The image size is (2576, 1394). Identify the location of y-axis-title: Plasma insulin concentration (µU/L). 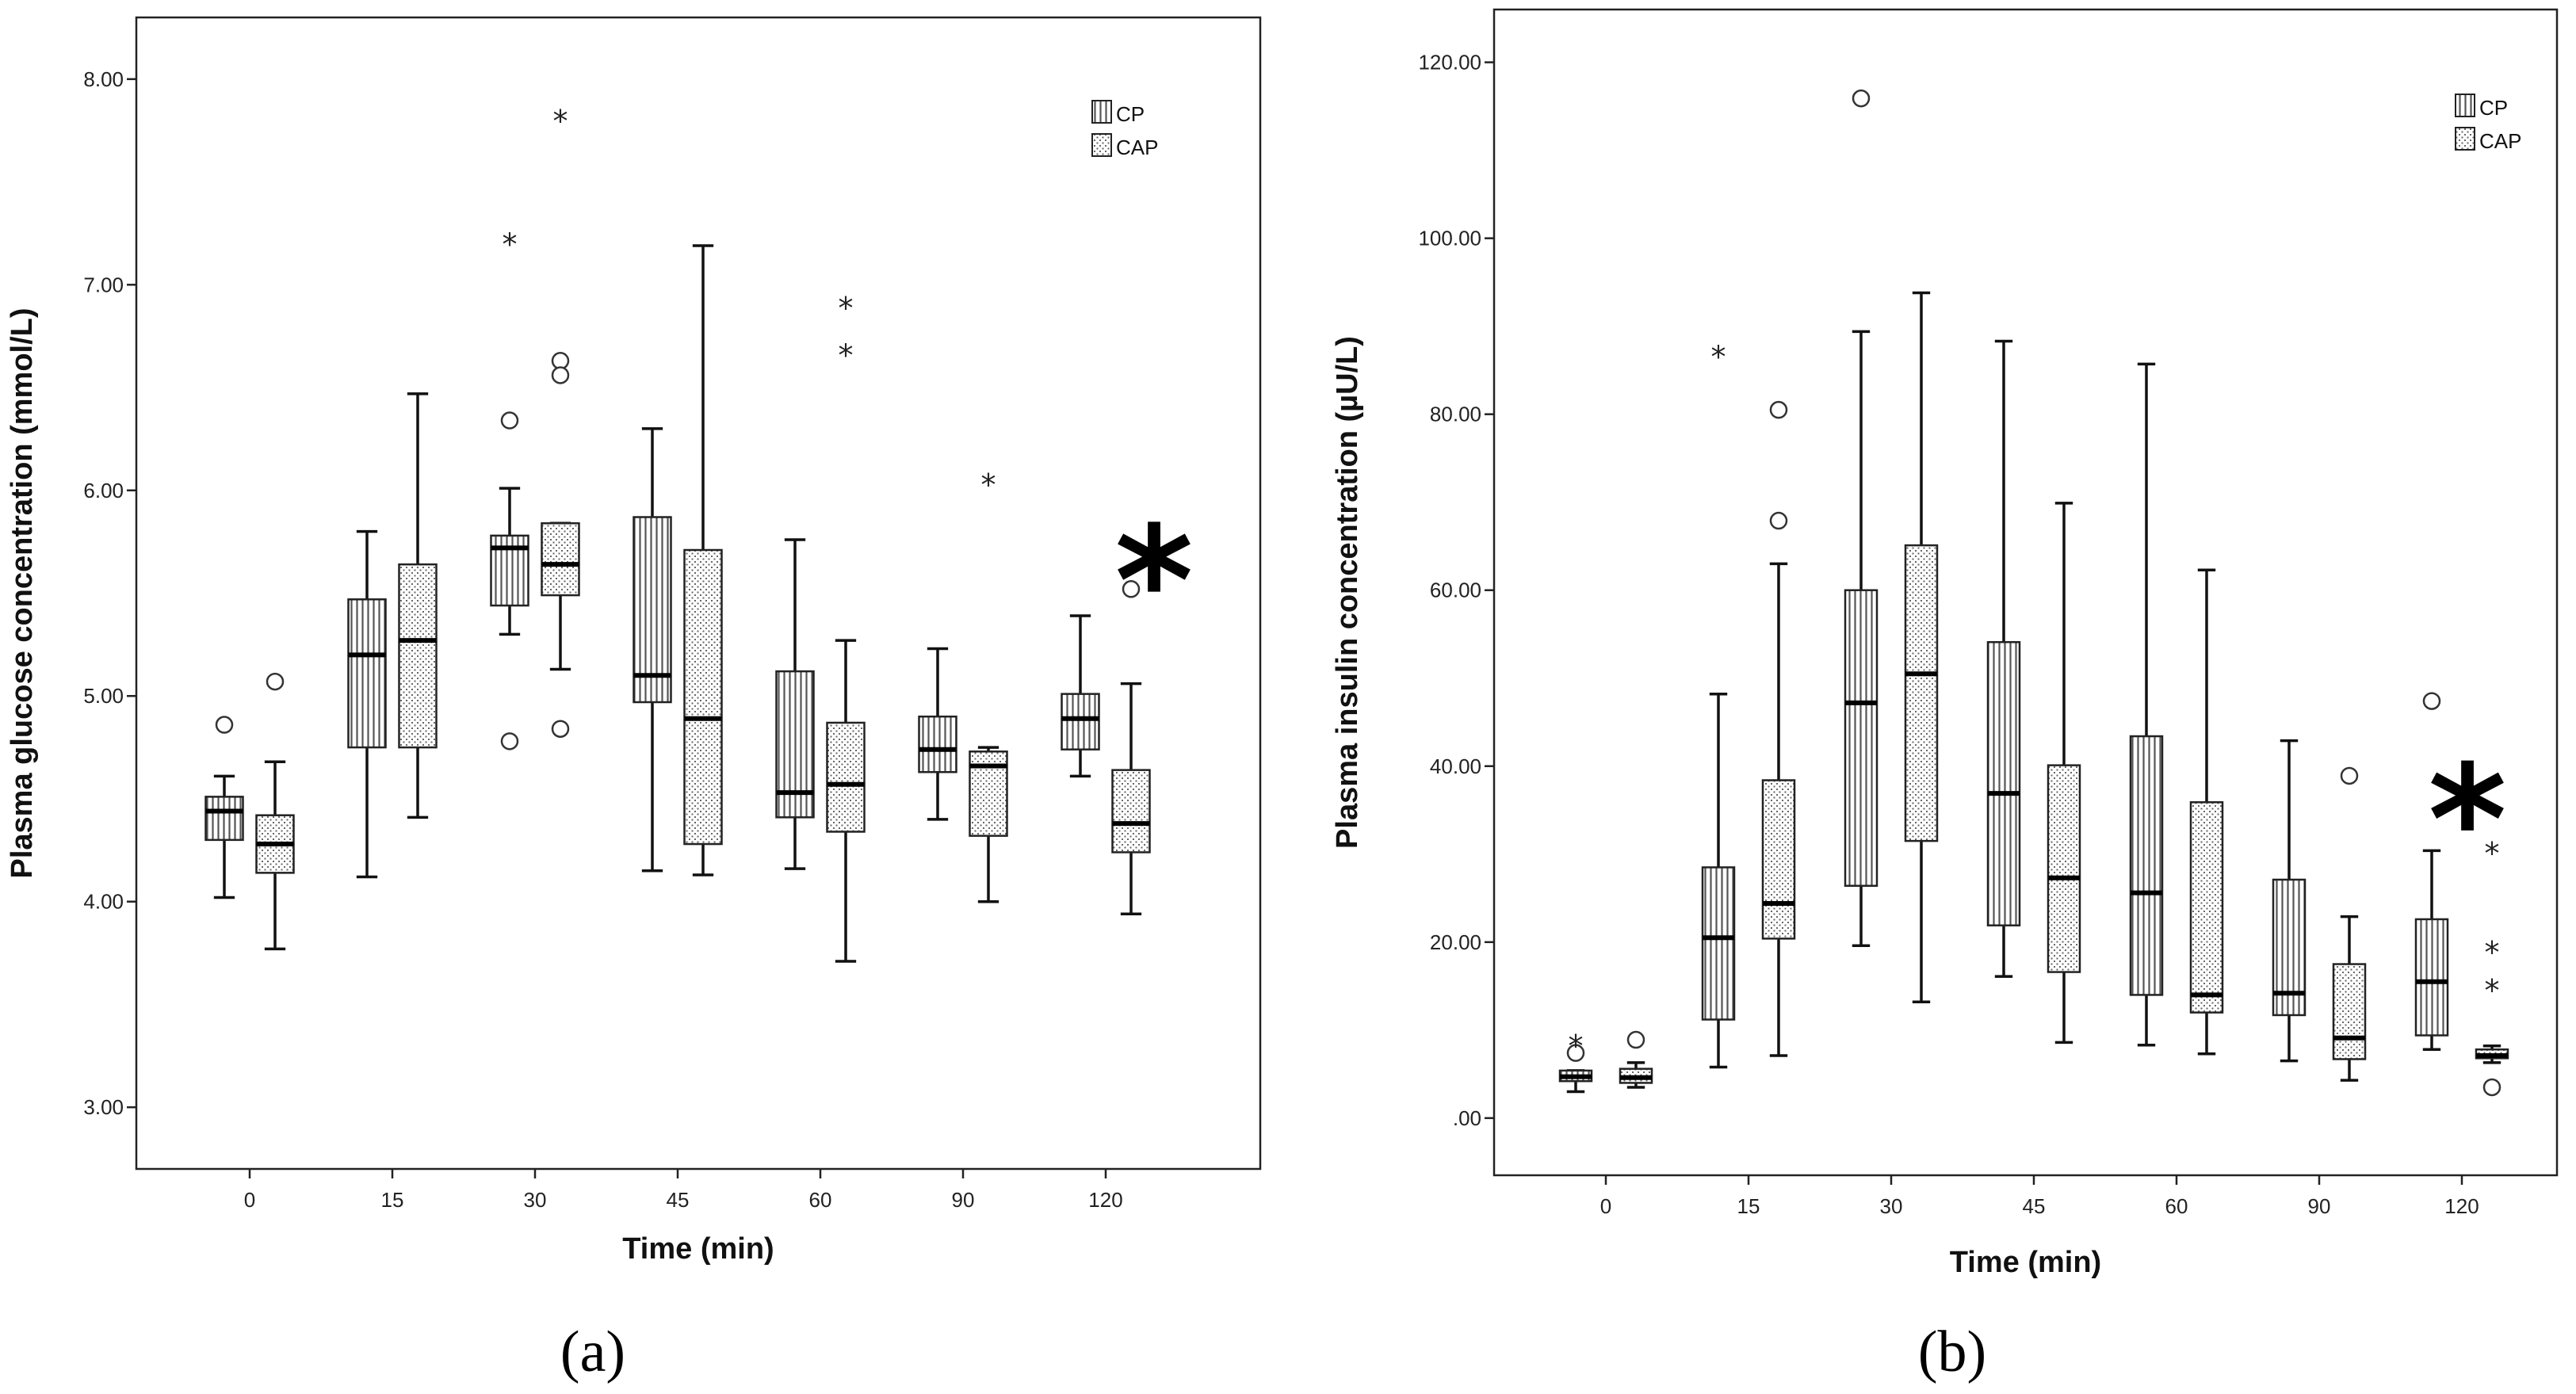
(1347, 592).